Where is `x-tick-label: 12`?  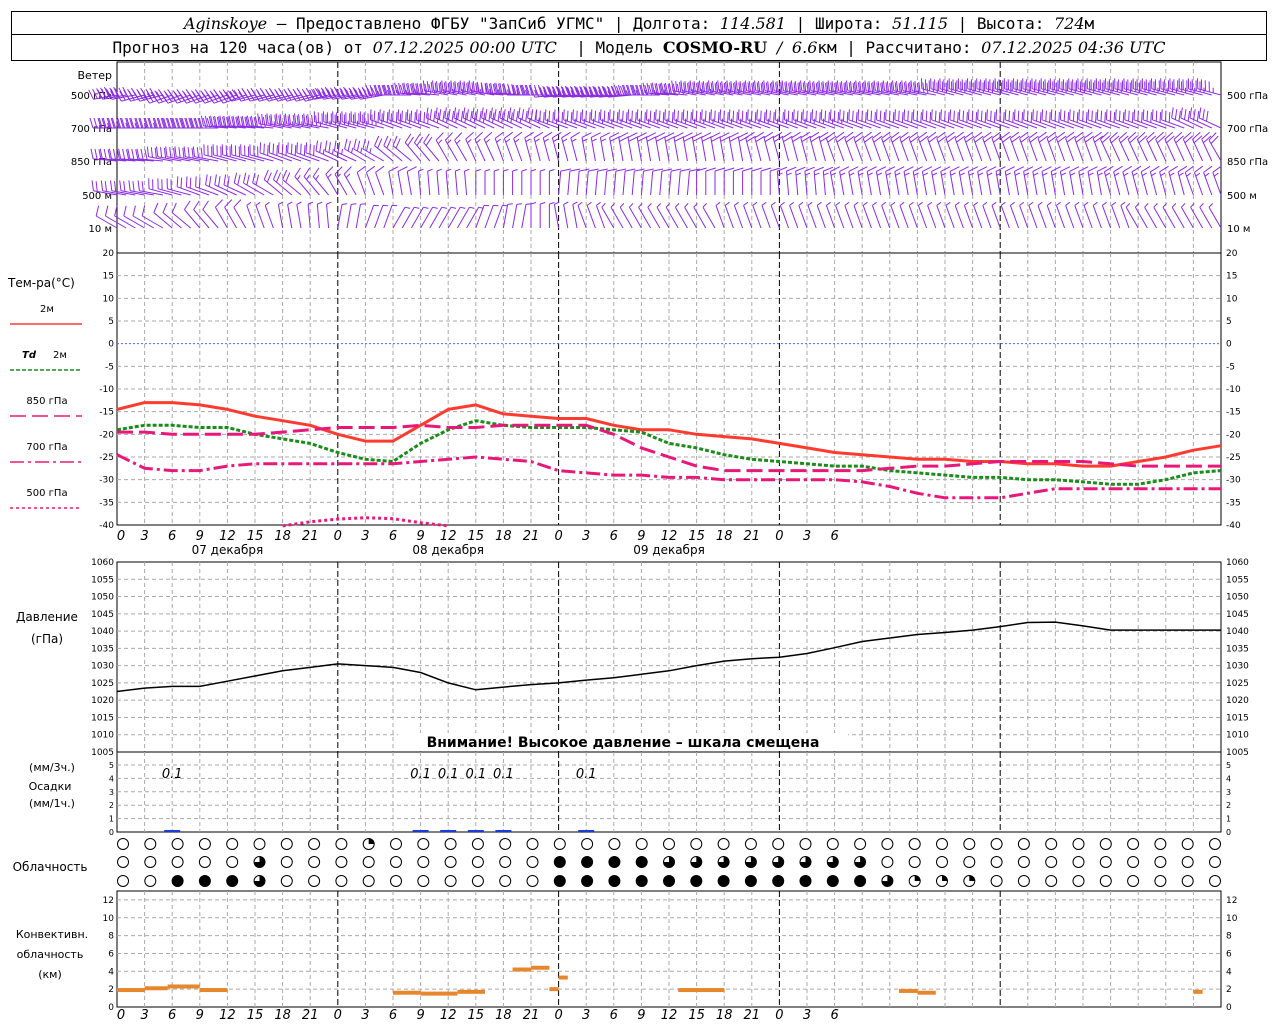
x-tick-label: 12 is located at coordinates (669, 536).